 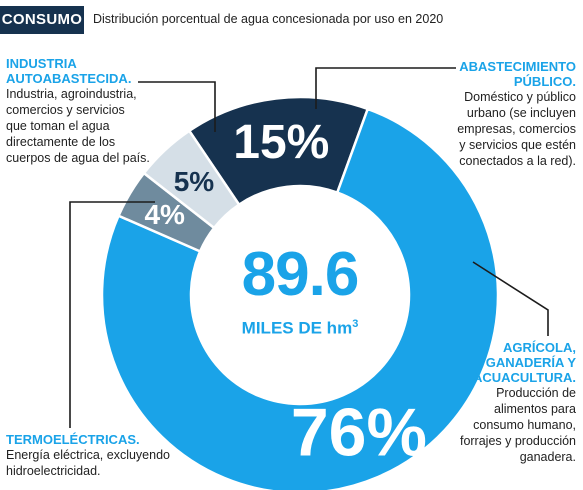 I want to click on annotation-desc: y servicios que estén, so click(x=517, y=145).